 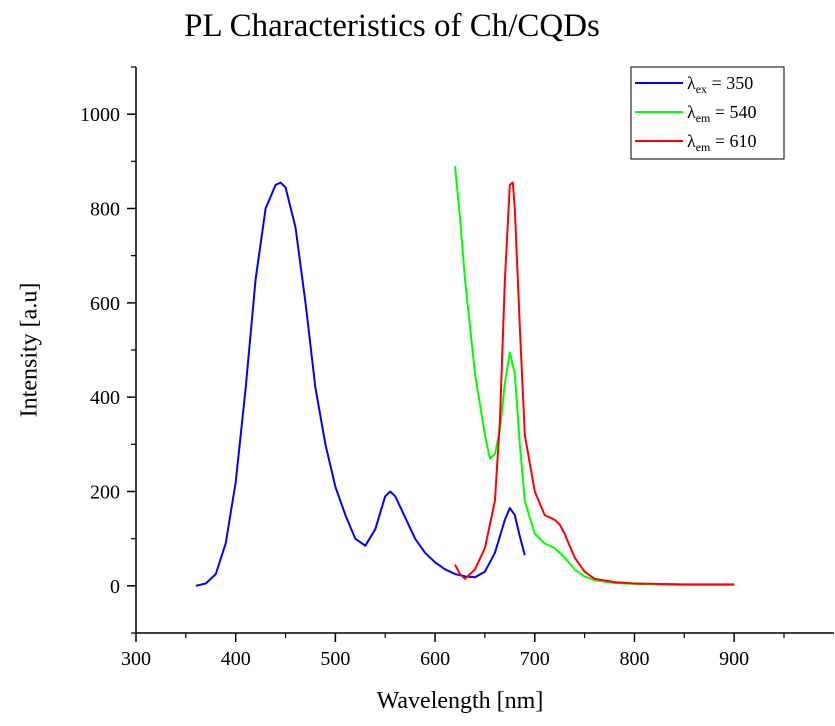 I want to click on y-tick-label: 200, so click(x=105, y=493).